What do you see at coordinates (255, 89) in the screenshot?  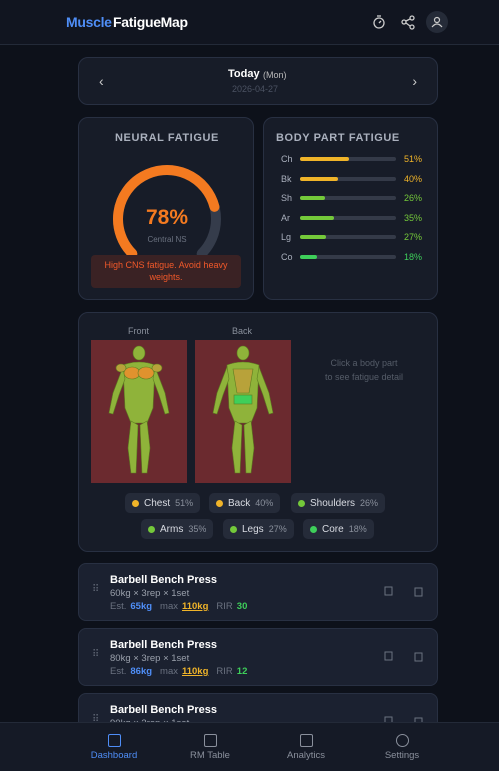 I see `date-value: 2026-04-27` at bounding box center [255, 89].